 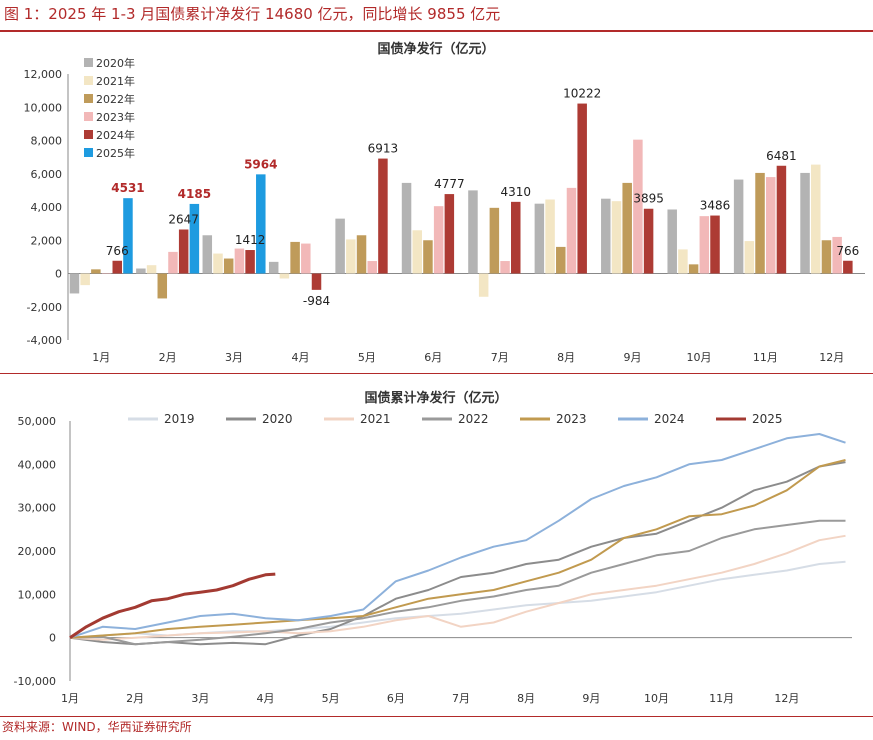 What do you see at coordinates (200, 698) in the screenshot?
I see `line-x-tick-label: 3月` at bounding box center [200, 698].